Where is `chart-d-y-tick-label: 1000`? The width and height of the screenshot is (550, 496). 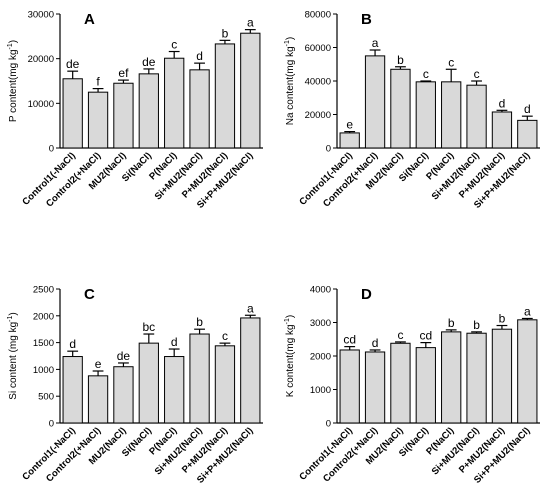 chart-d-y-tick-label: 1000 is located at coordinates (320, 390).